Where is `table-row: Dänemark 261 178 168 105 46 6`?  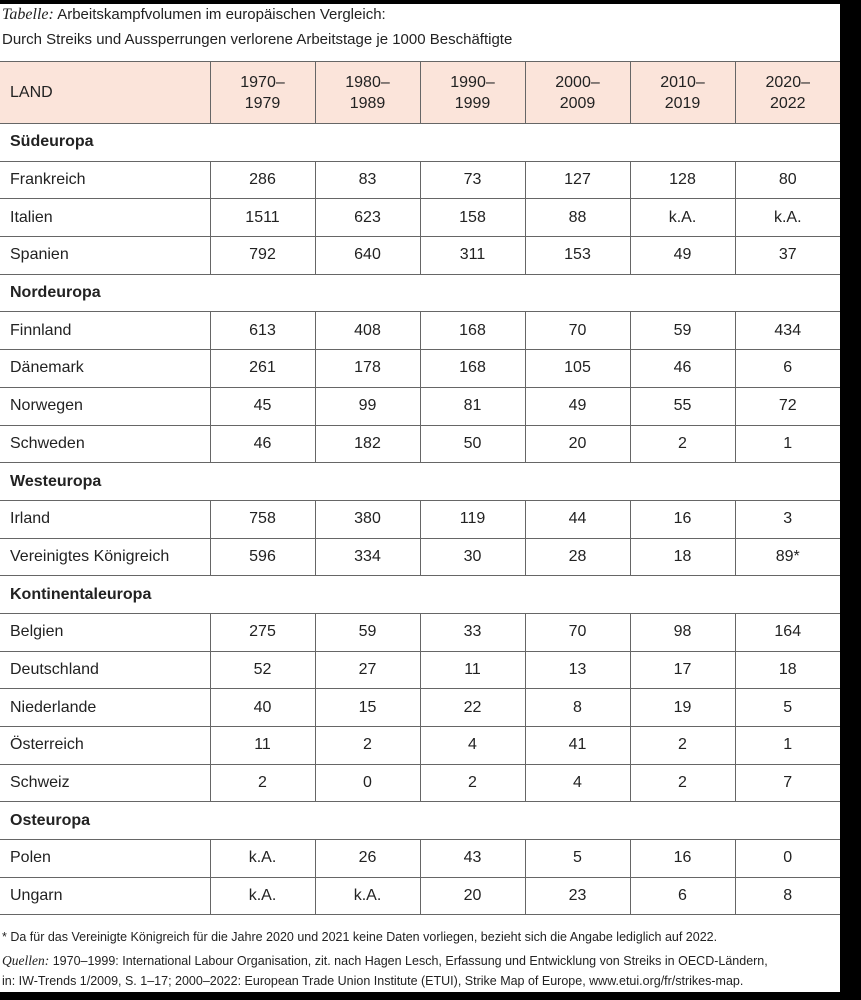
table-row: Dänemark 261 178 168 105 46 6 is located at coordinates (420, 368).